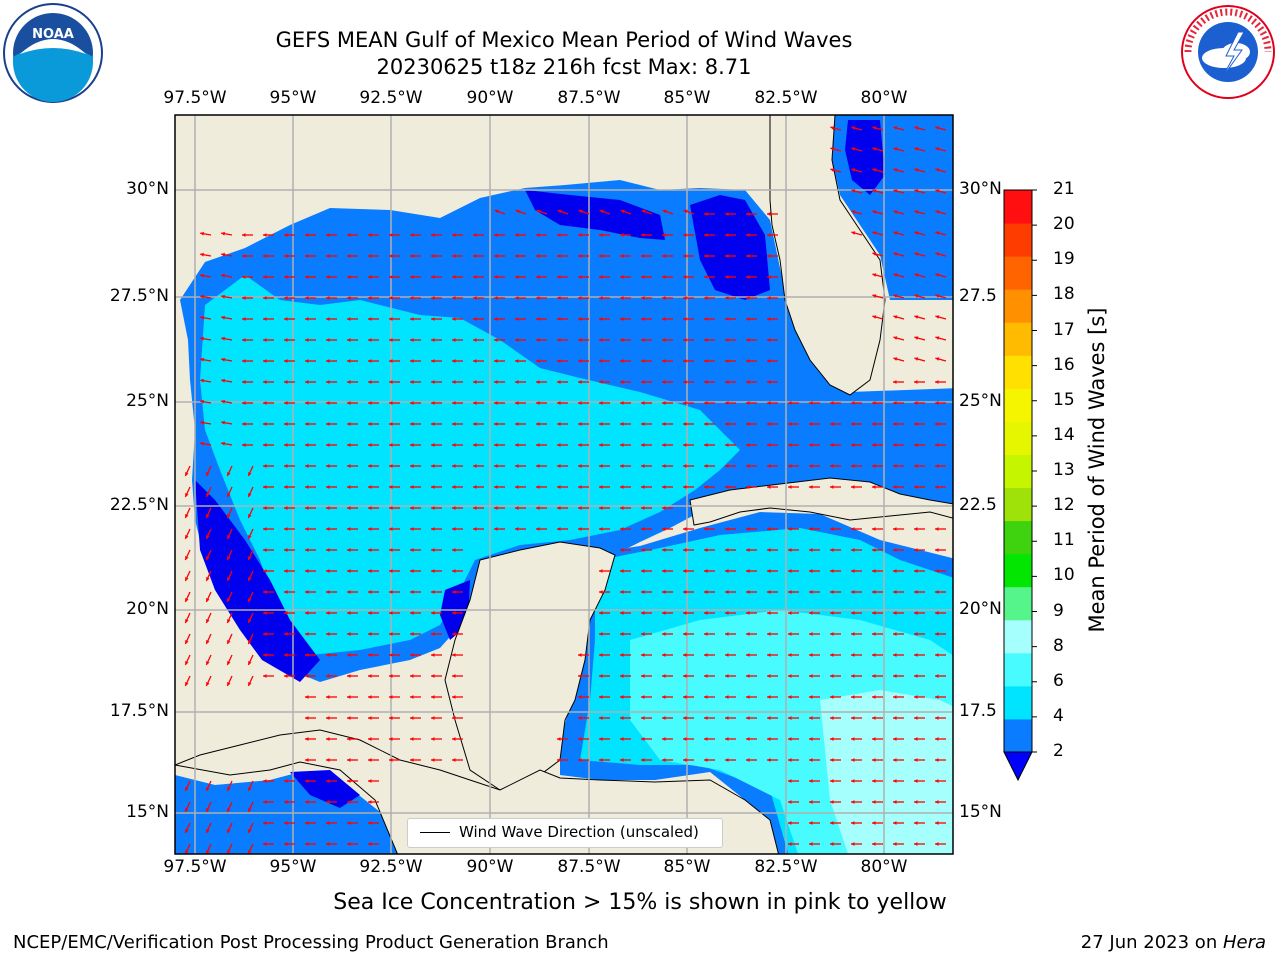  I want to click on legend-label: Wind Wave Direction (unscaled), so click(579, 832).